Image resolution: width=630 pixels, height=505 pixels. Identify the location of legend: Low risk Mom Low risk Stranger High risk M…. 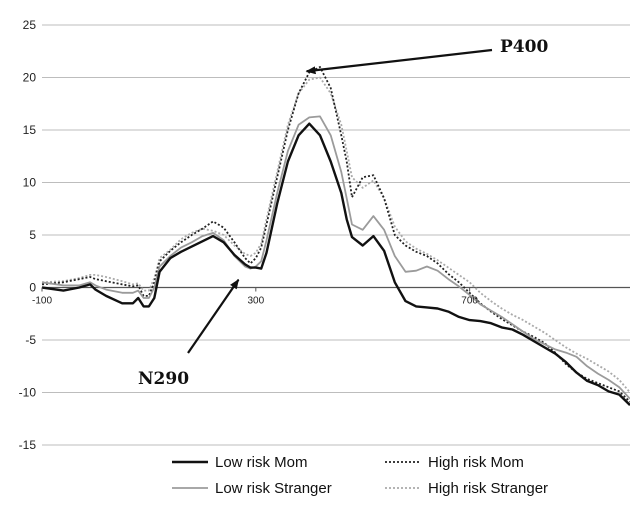
(360, 475).